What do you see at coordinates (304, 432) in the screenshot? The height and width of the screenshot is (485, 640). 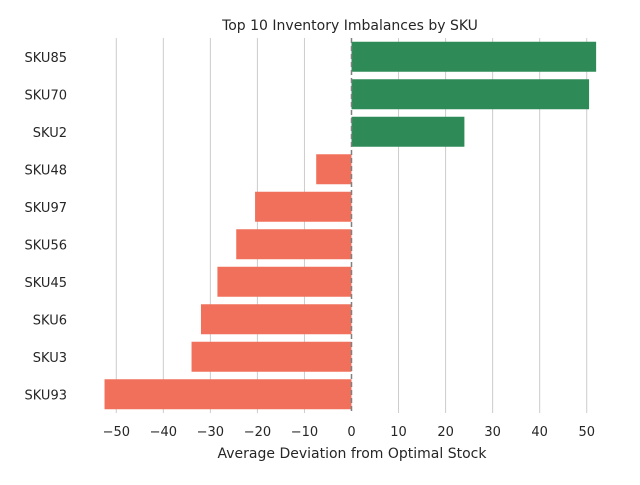 I see `x-tick-label: −10` at bounding box center [304, 432].